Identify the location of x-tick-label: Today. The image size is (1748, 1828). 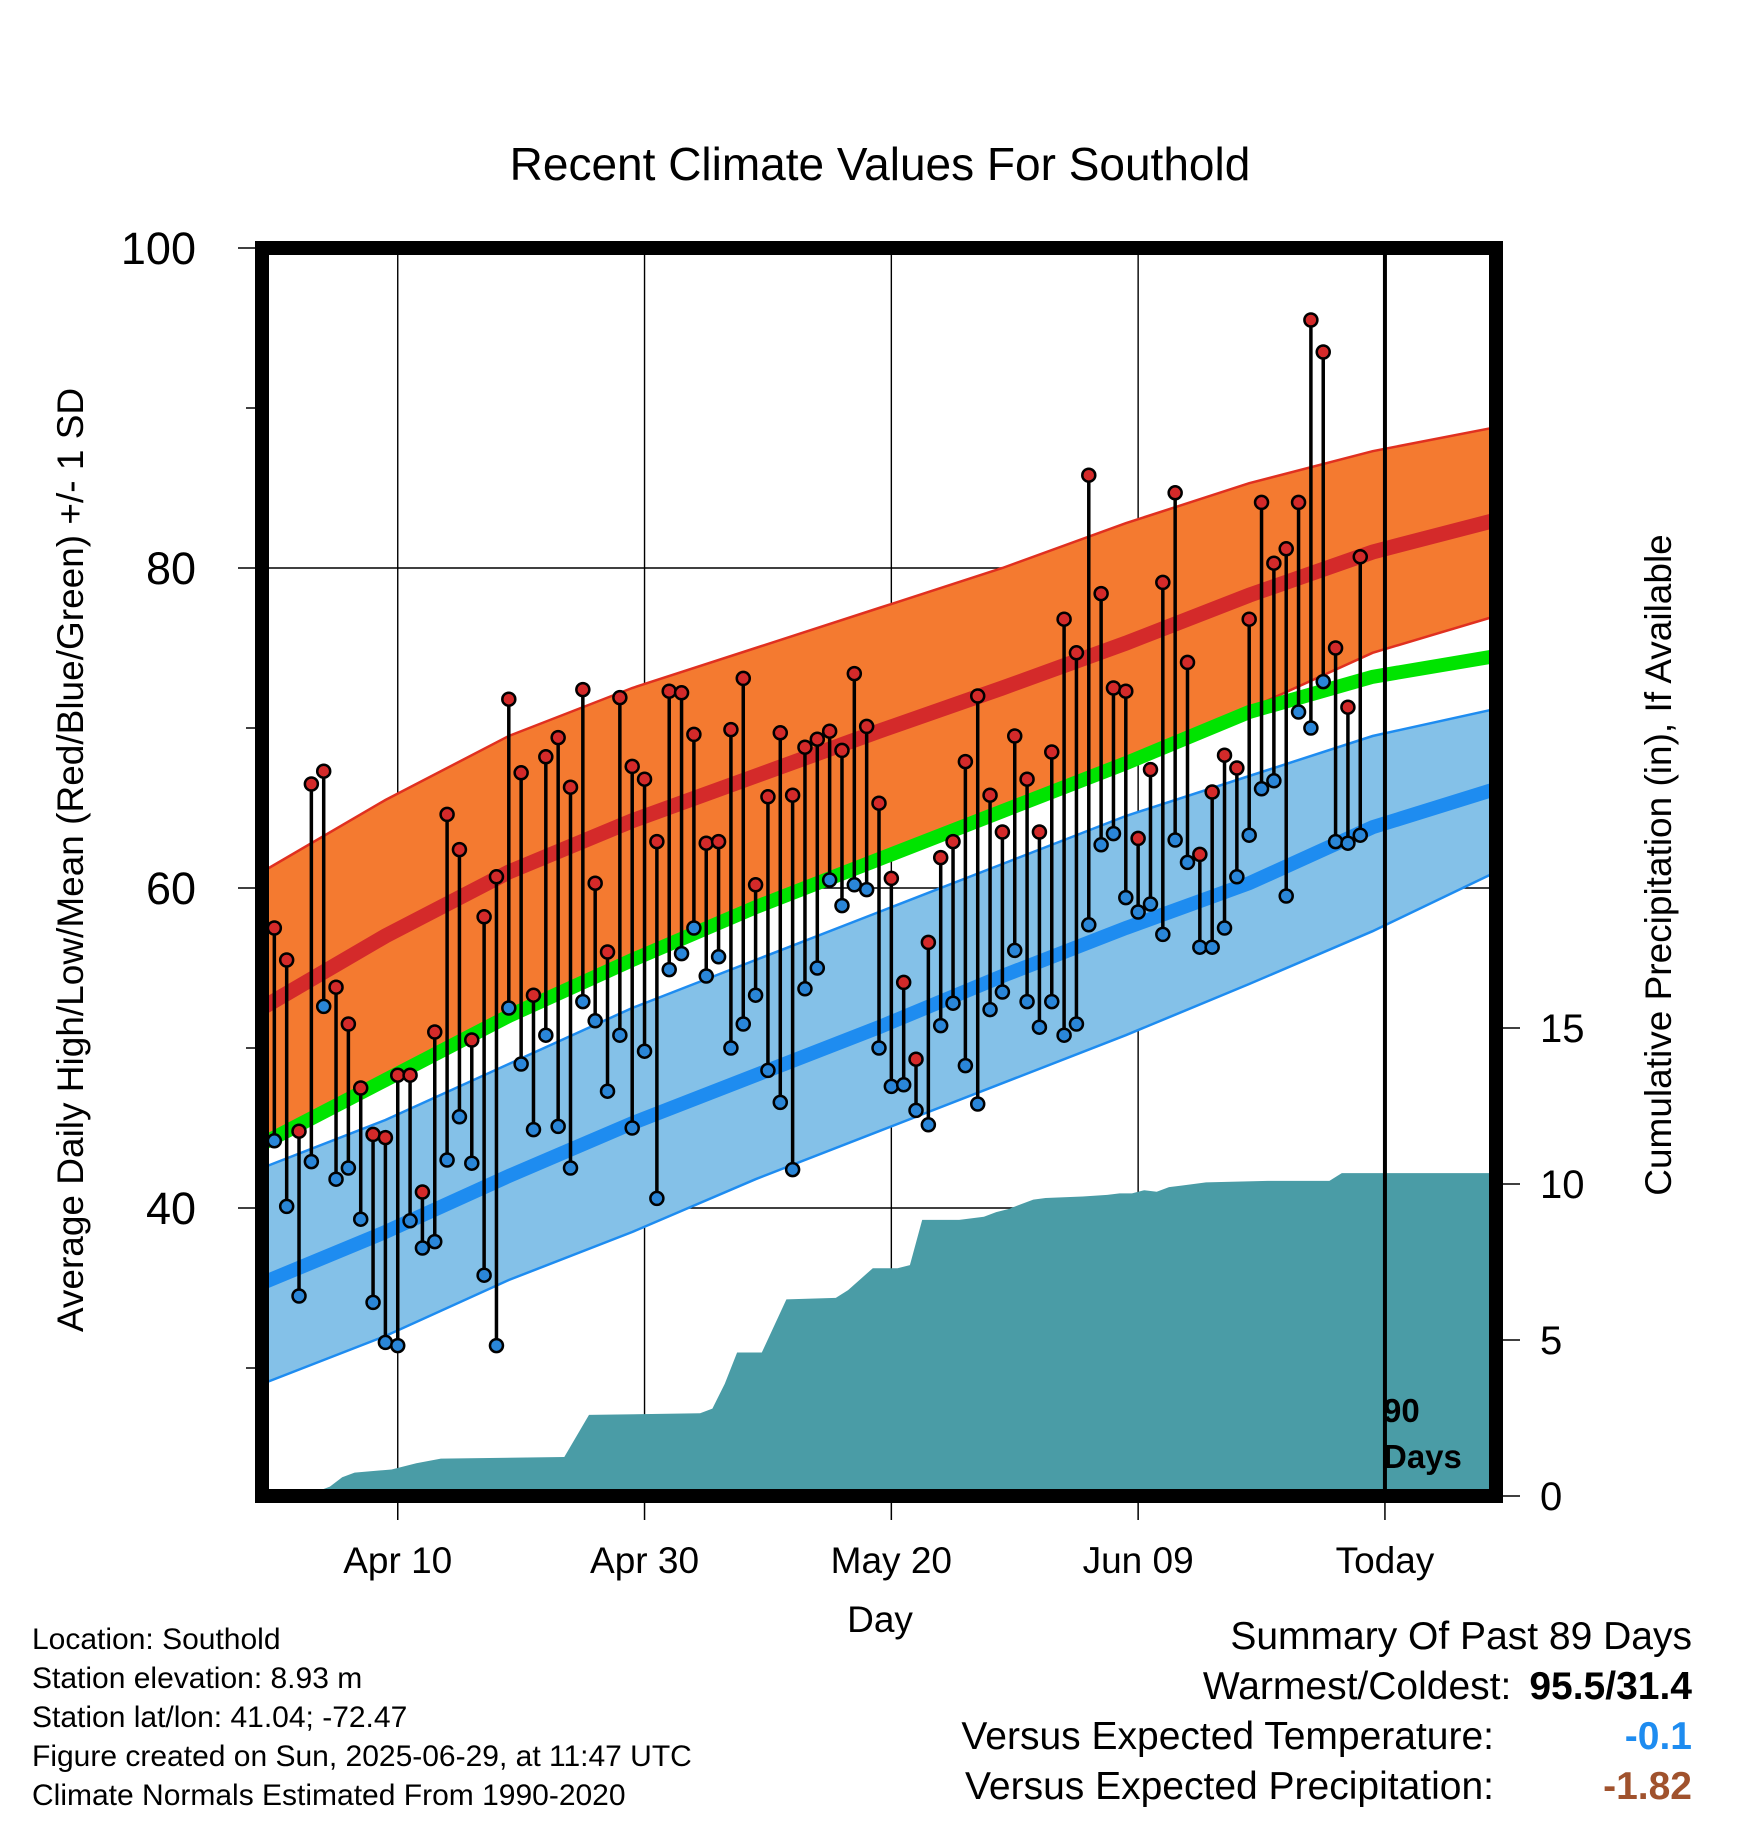
(1385, 1560).